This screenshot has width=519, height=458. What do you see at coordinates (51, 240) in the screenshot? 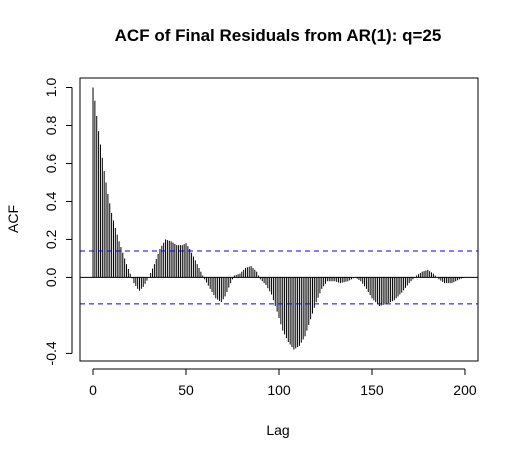
I see `y-tick-label: 0.2` at bounding box center [51, 240].